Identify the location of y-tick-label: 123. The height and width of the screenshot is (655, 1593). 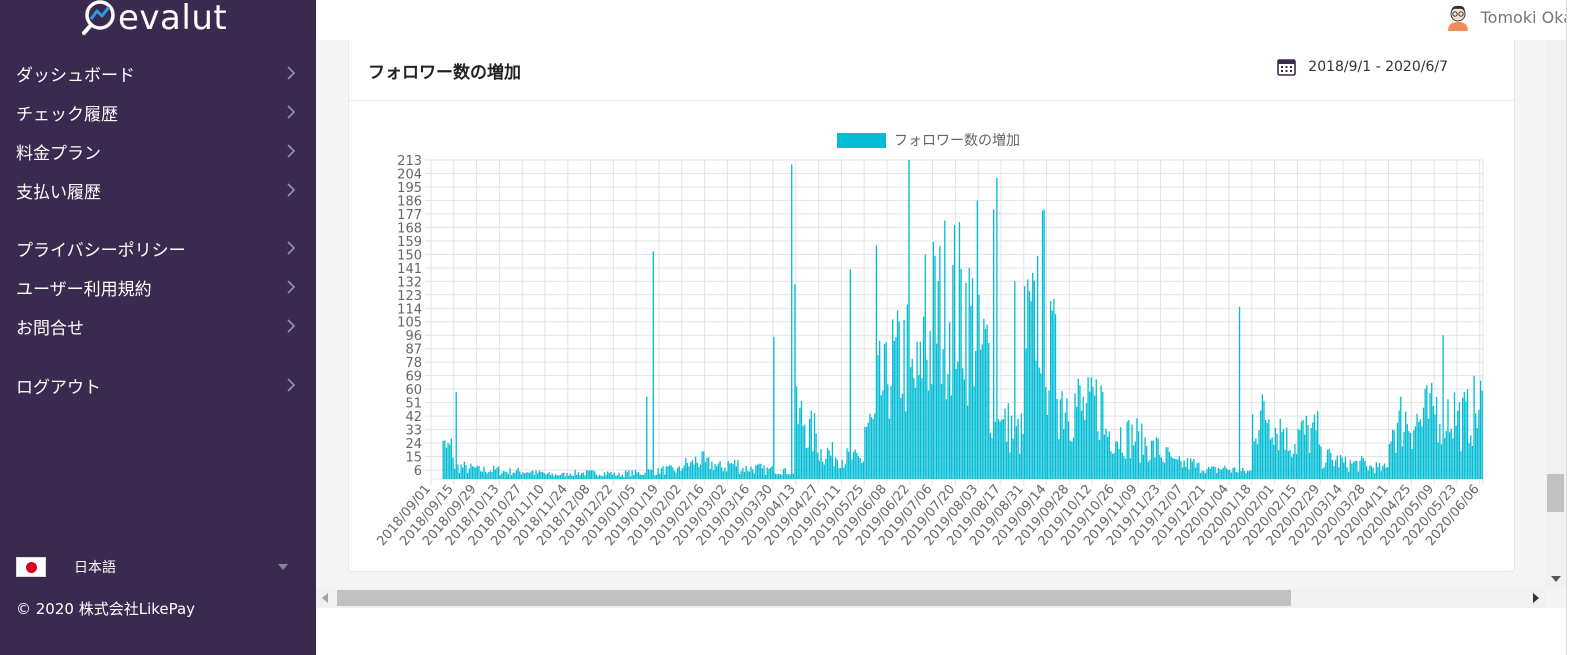
(409, 296).